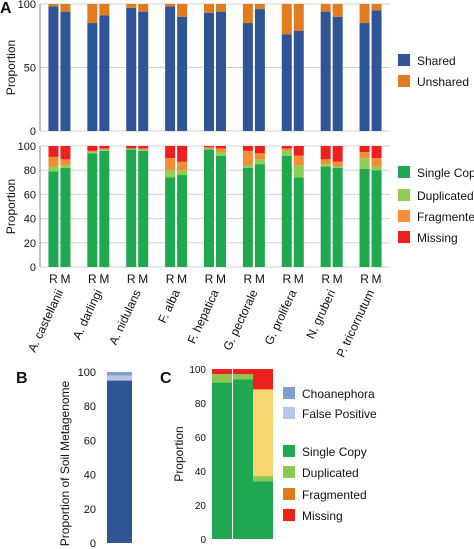 The image size is (474, 549). What do you see at coordinates (289, 393) in the screenshot?
I see `legend-swatch-choanephora` at bounding box center [289, 393].